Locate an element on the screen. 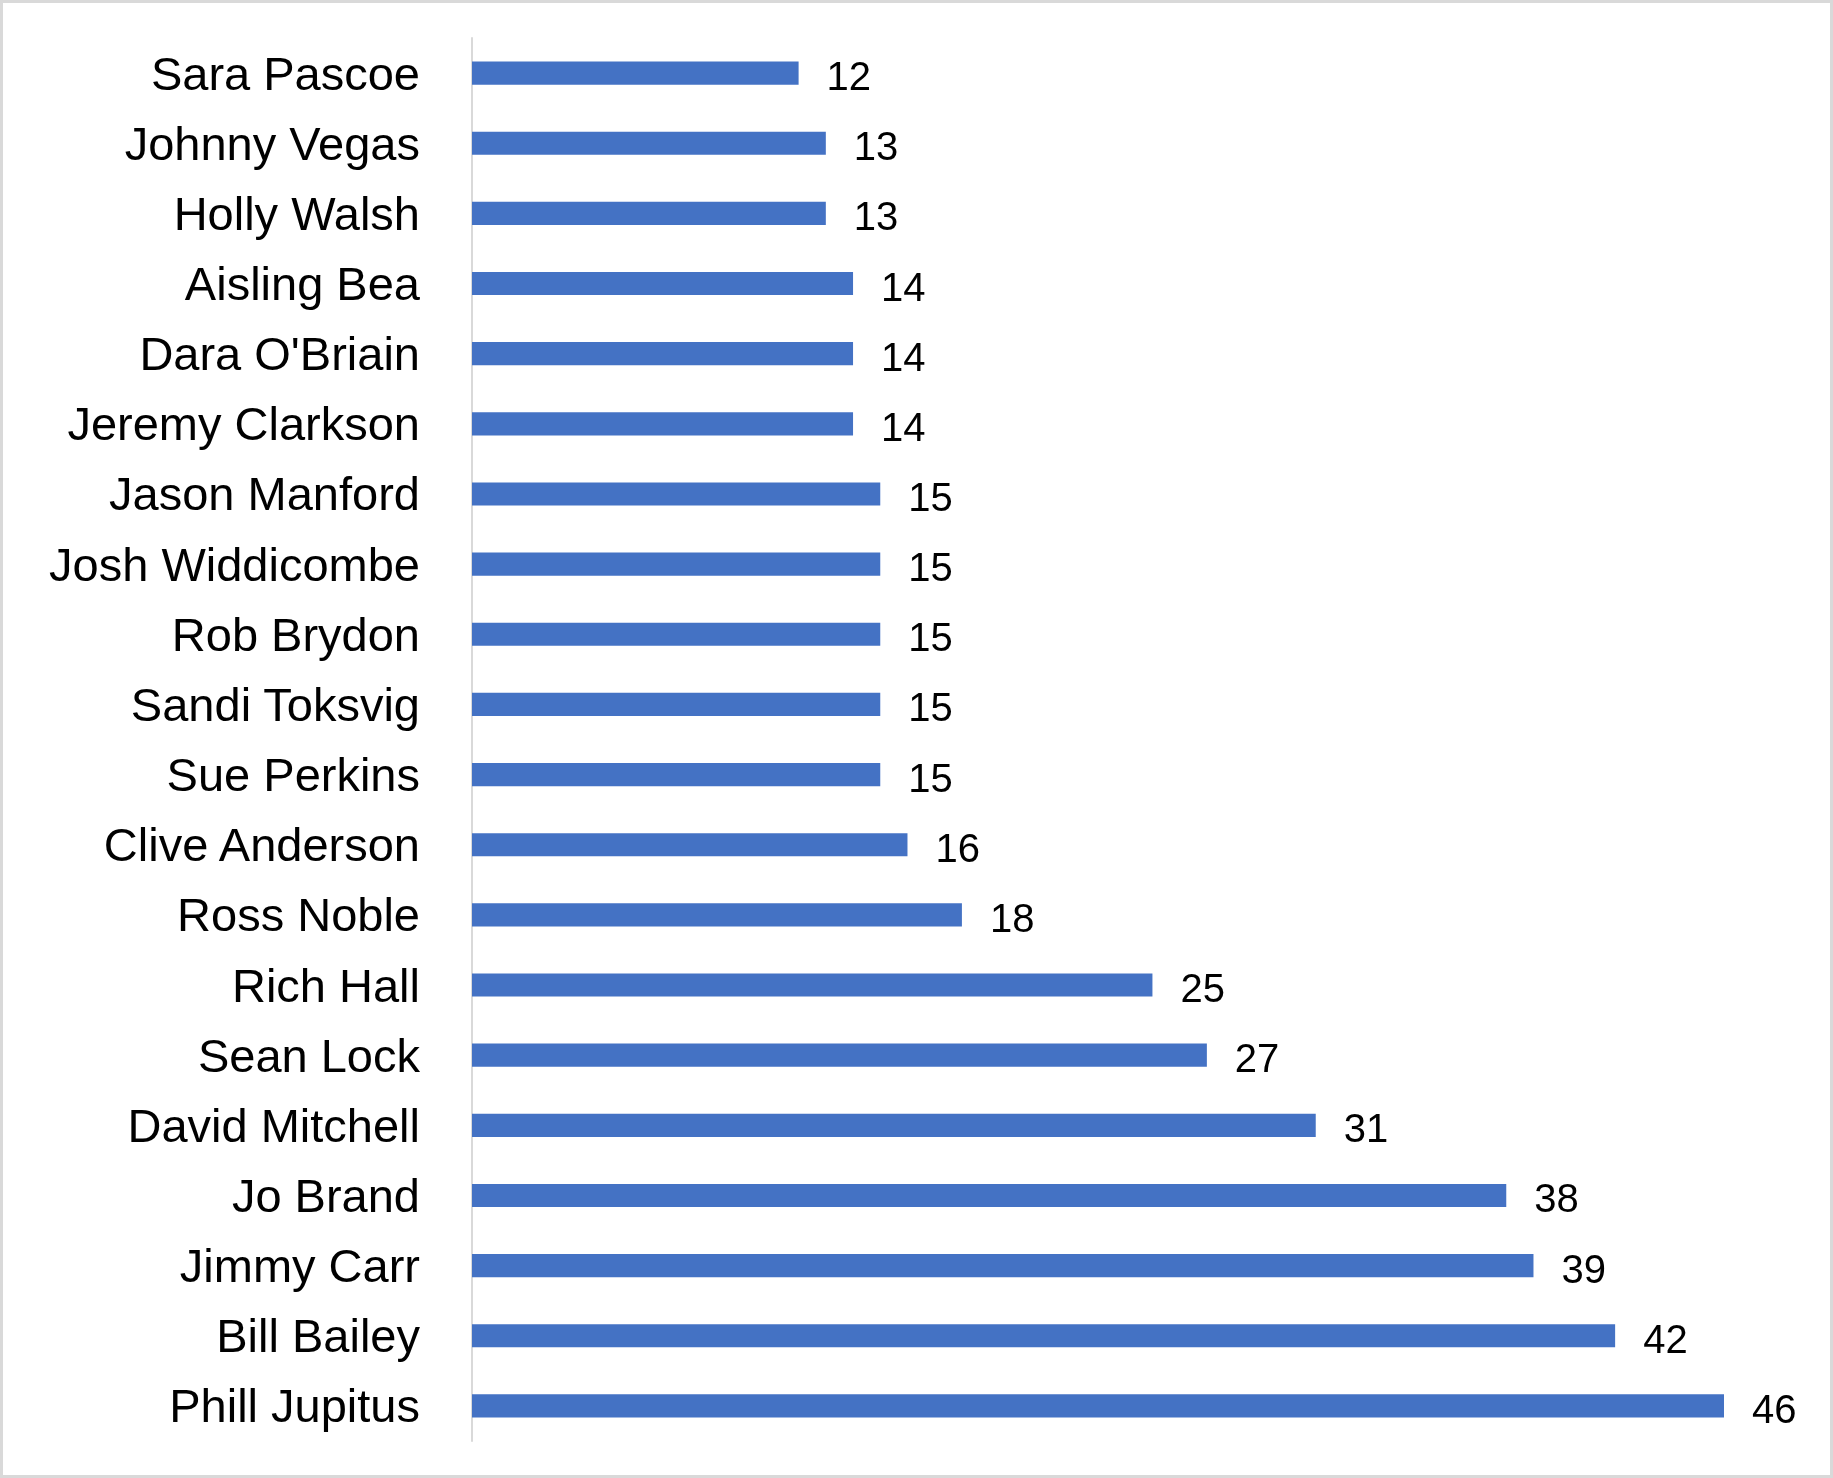  data-label: 38 is located at coordinates (1556, 1198).